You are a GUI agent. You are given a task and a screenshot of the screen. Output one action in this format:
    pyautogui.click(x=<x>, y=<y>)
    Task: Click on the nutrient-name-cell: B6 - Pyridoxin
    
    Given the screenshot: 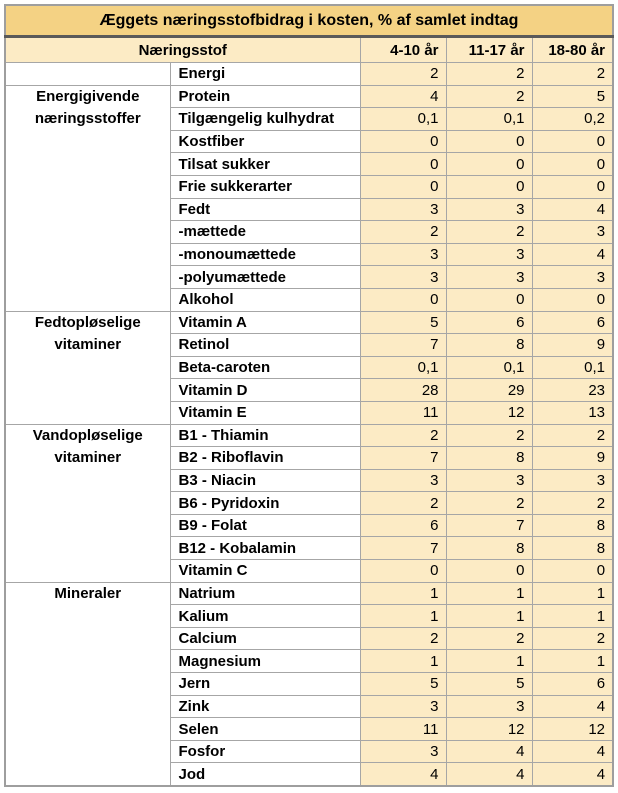 What is the action you would take?
    pyautogui.click(x=265, y=503)
    